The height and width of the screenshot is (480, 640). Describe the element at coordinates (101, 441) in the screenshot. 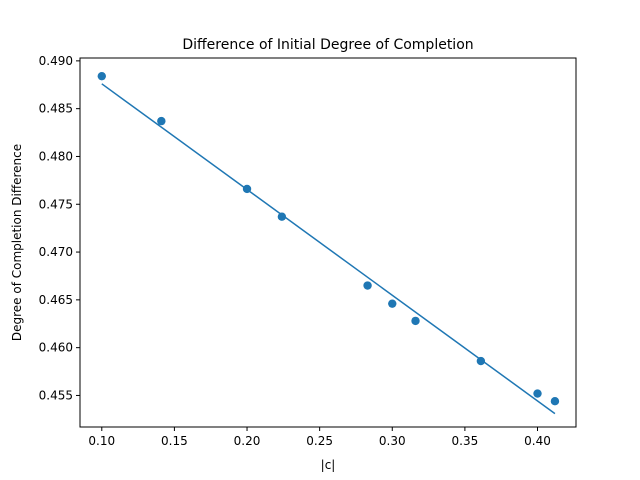

I see `x-tick-label: 0.10` at that location.